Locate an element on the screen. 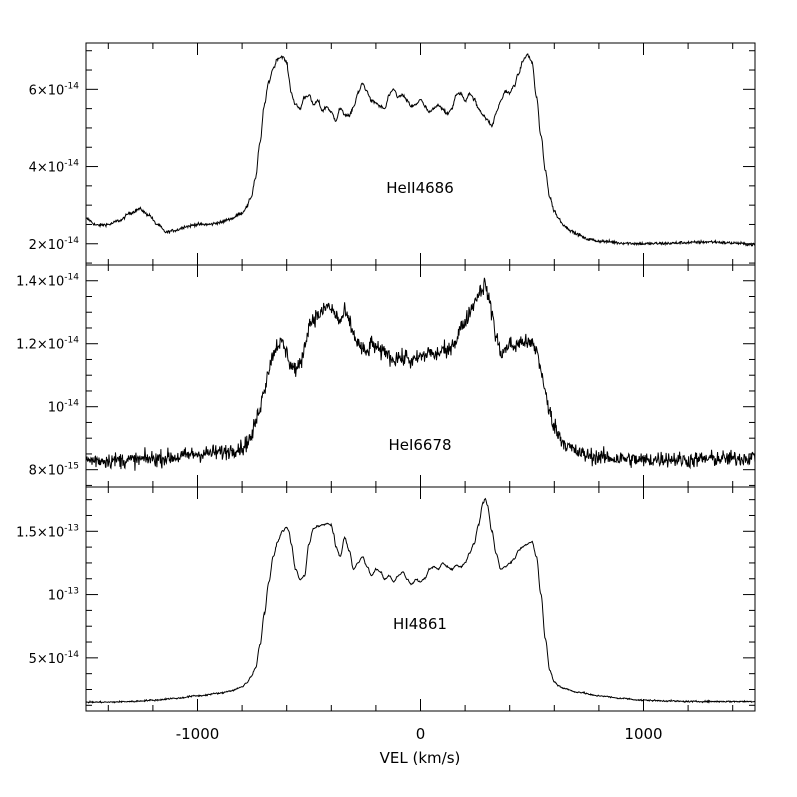  y-tick-label: 4×10⁻¹⁴ is located at coordinates (54, 167).